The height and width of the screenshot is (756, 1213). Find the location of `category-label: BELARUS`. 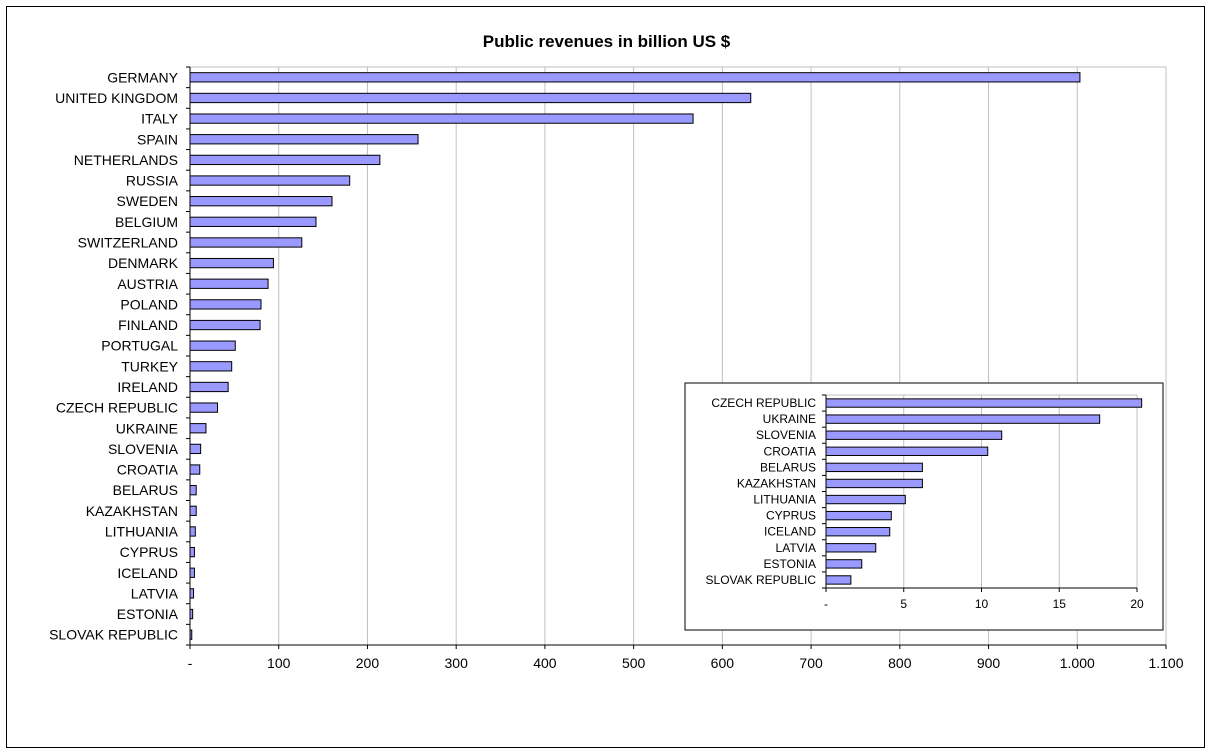

category-label: BELARUS is located at coordinates (145, 490).